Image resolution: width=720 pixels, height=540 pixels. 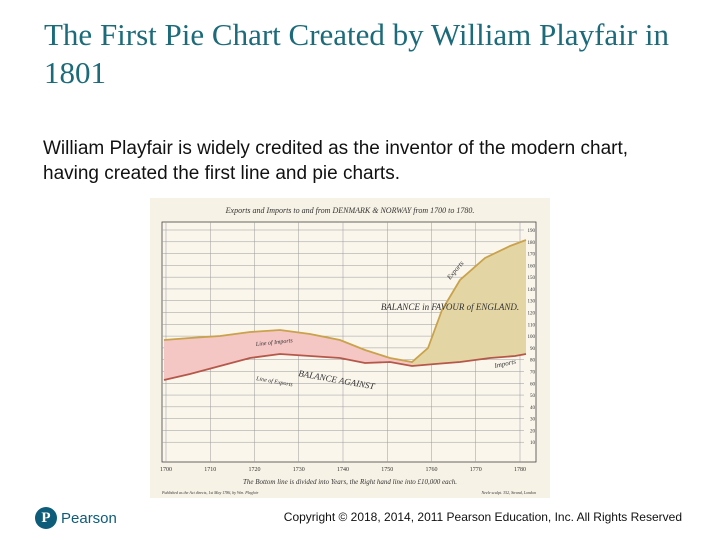 What do you see at coordinates (533, 349) in the screenshot?
I see `y-tick-label: 90` at bounding box center [533, 349].